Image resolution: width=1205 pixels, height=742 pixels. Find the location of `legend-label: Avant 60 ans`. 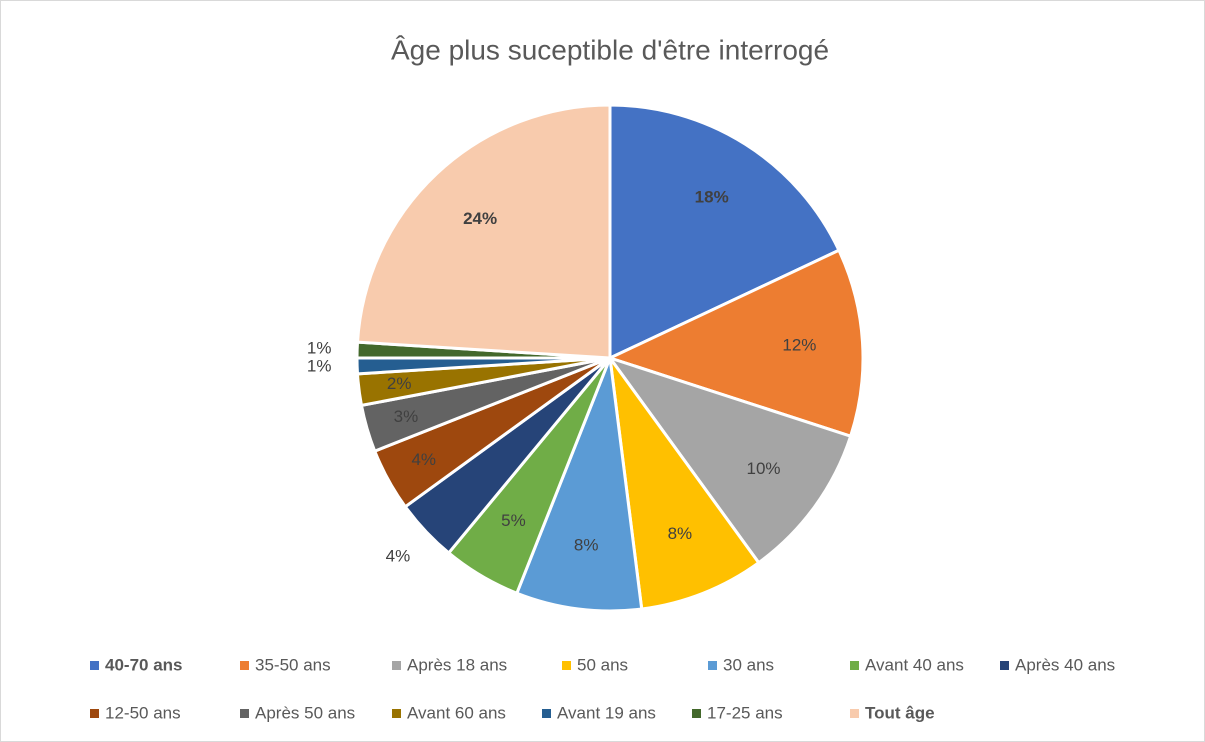

legend-label: Avant 60 ans is located at coordinates (456, 712).